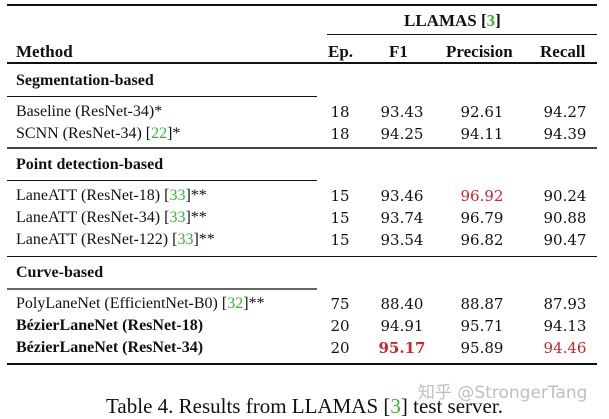  I want to click on f1-cell: 93.54, so click(402, 240).